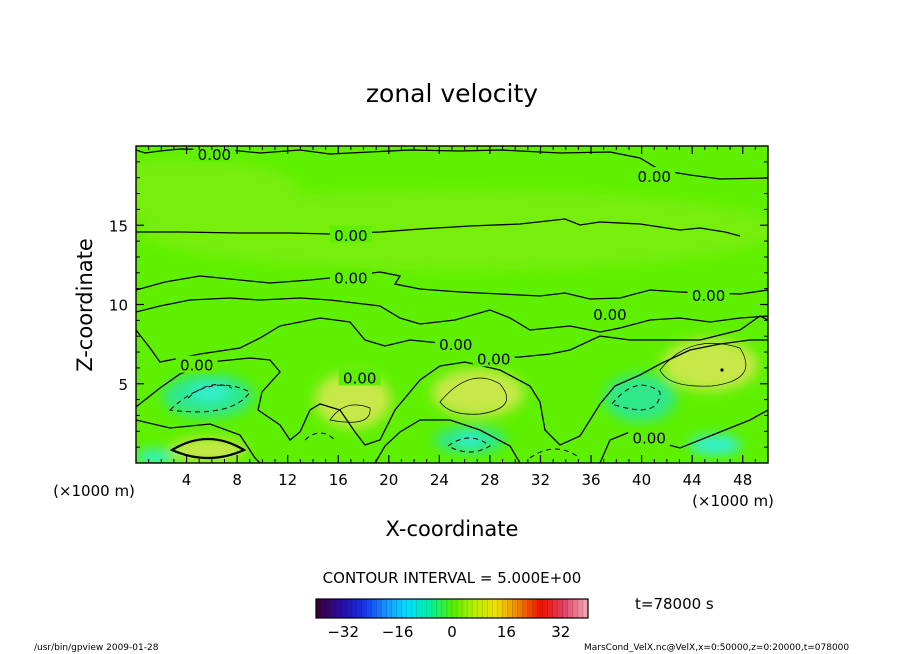 Image resolution: width=904 pixels, height=654 pixels. Describe the element at coordinates (452, 578) in the screenshot. I see `contour-interval-text: CONTOUR INTERVAL = 5.000E+00` at that location.